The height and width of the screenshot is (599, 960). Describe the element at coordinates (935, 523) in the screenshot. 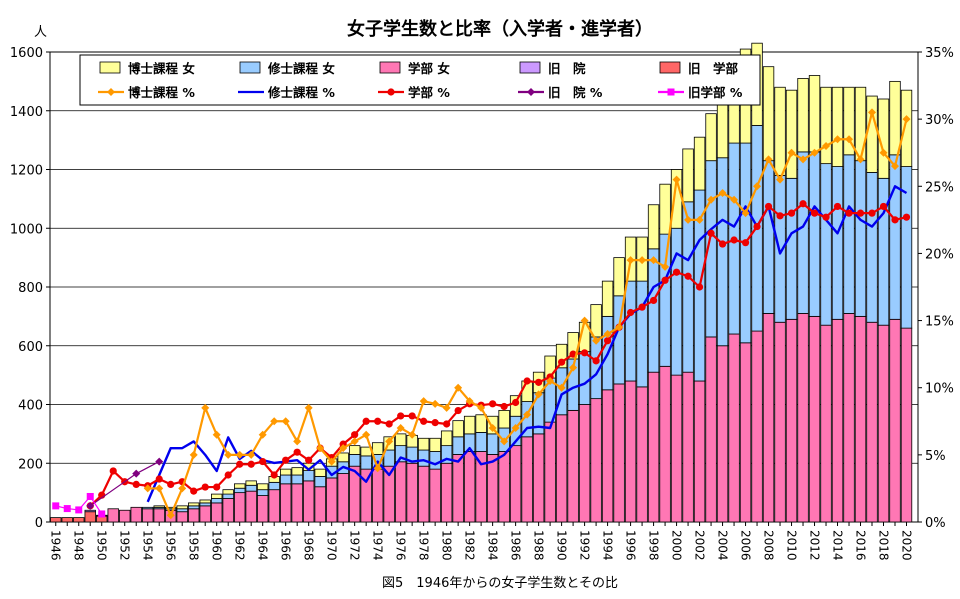

I see `y-right-tick-label: 0%` at that location.